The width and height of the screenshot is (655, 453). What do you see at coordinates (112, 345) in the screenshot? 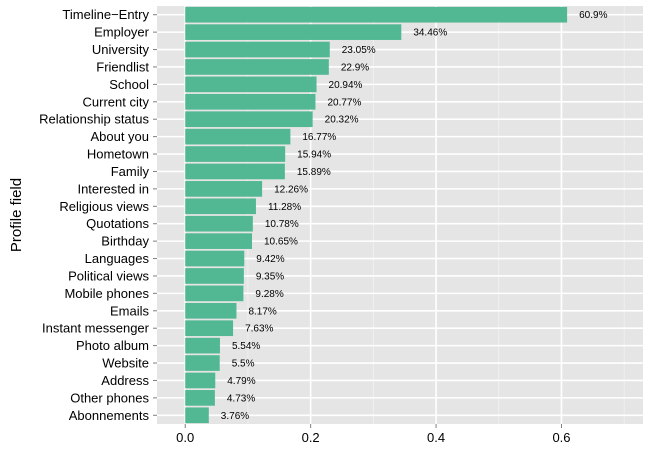
I see `y-tick-label: Photo album` at bounding box center [112, 345].